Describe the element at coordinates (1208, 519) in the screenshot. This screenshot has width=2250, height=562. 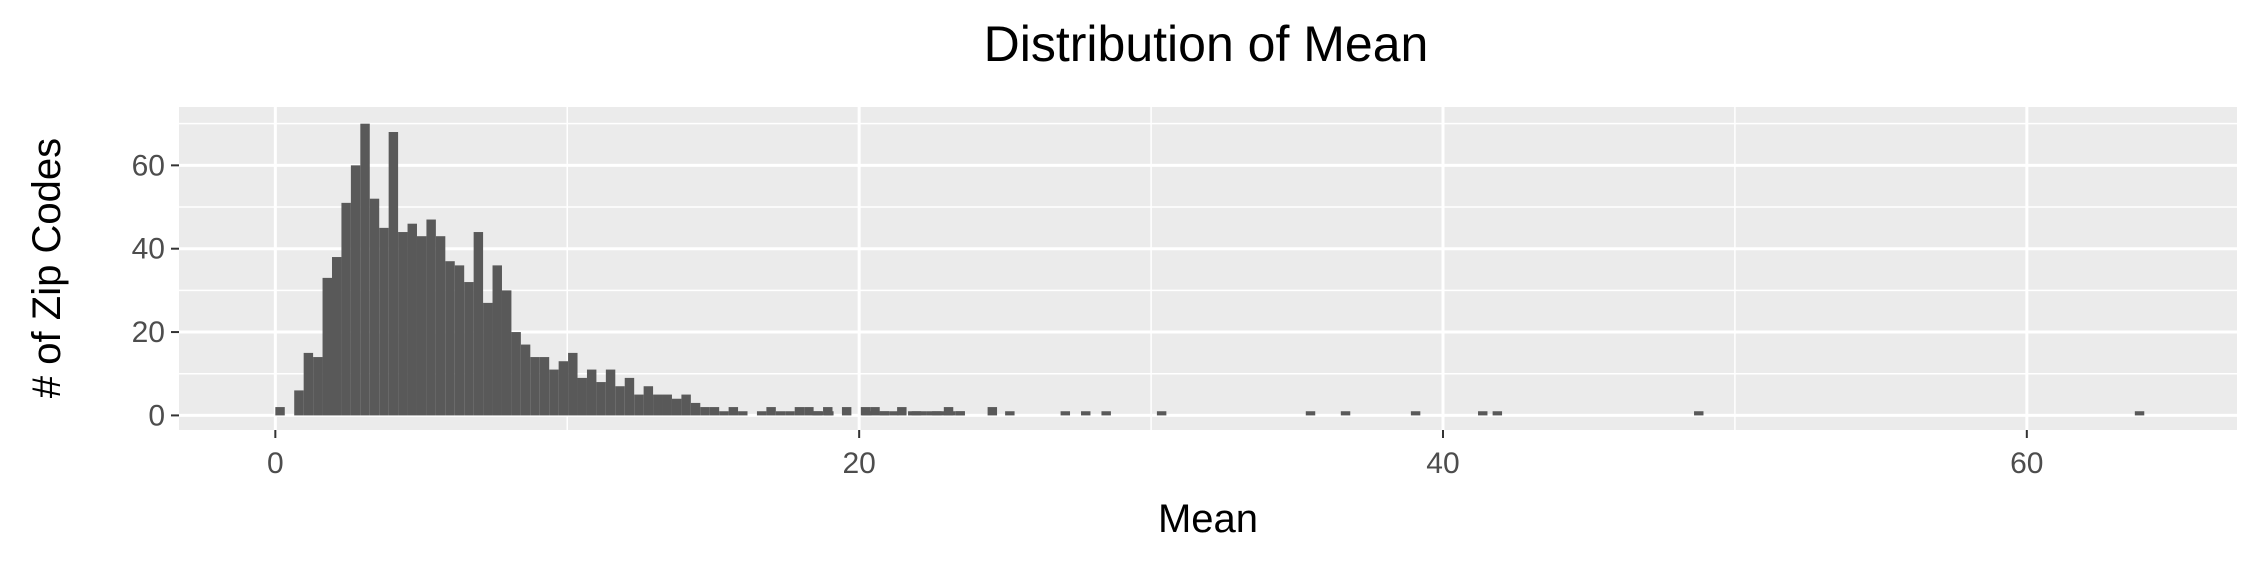
I see `x-axis-title: Mean` at that location.